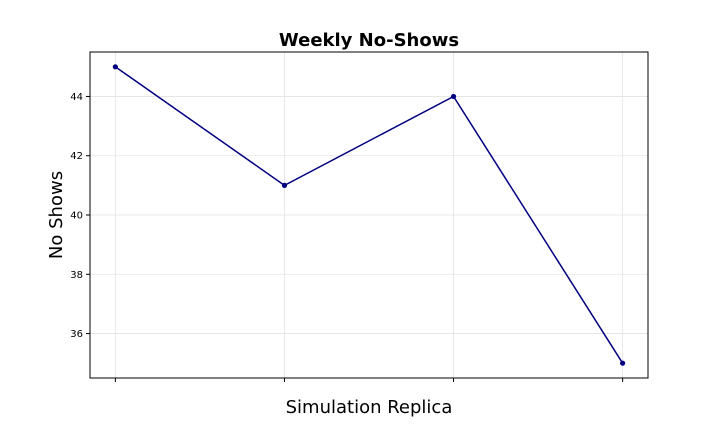 Image resolution: width=720 pixels, height=432 pixels. What do you see at coordinates (76, 334) in the screenshot?
I see `y-tick-label: 36` at bounding box center [76, 334].